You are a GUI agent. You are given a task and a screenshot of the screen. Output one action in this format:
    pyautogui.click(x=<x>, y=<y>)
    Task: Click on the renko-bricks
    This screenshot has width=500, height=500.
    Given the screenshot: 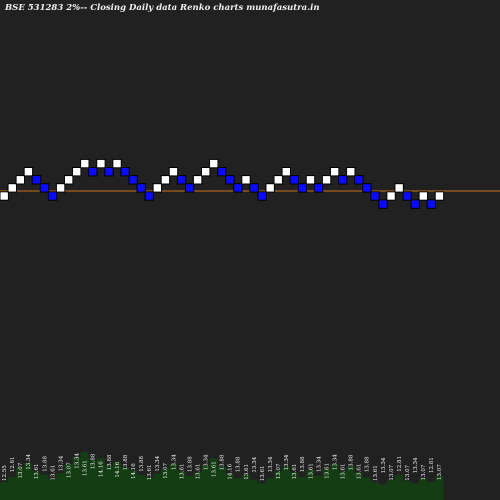 What is the action you would take?
    pyautogui.click(x=222, y=183)
    